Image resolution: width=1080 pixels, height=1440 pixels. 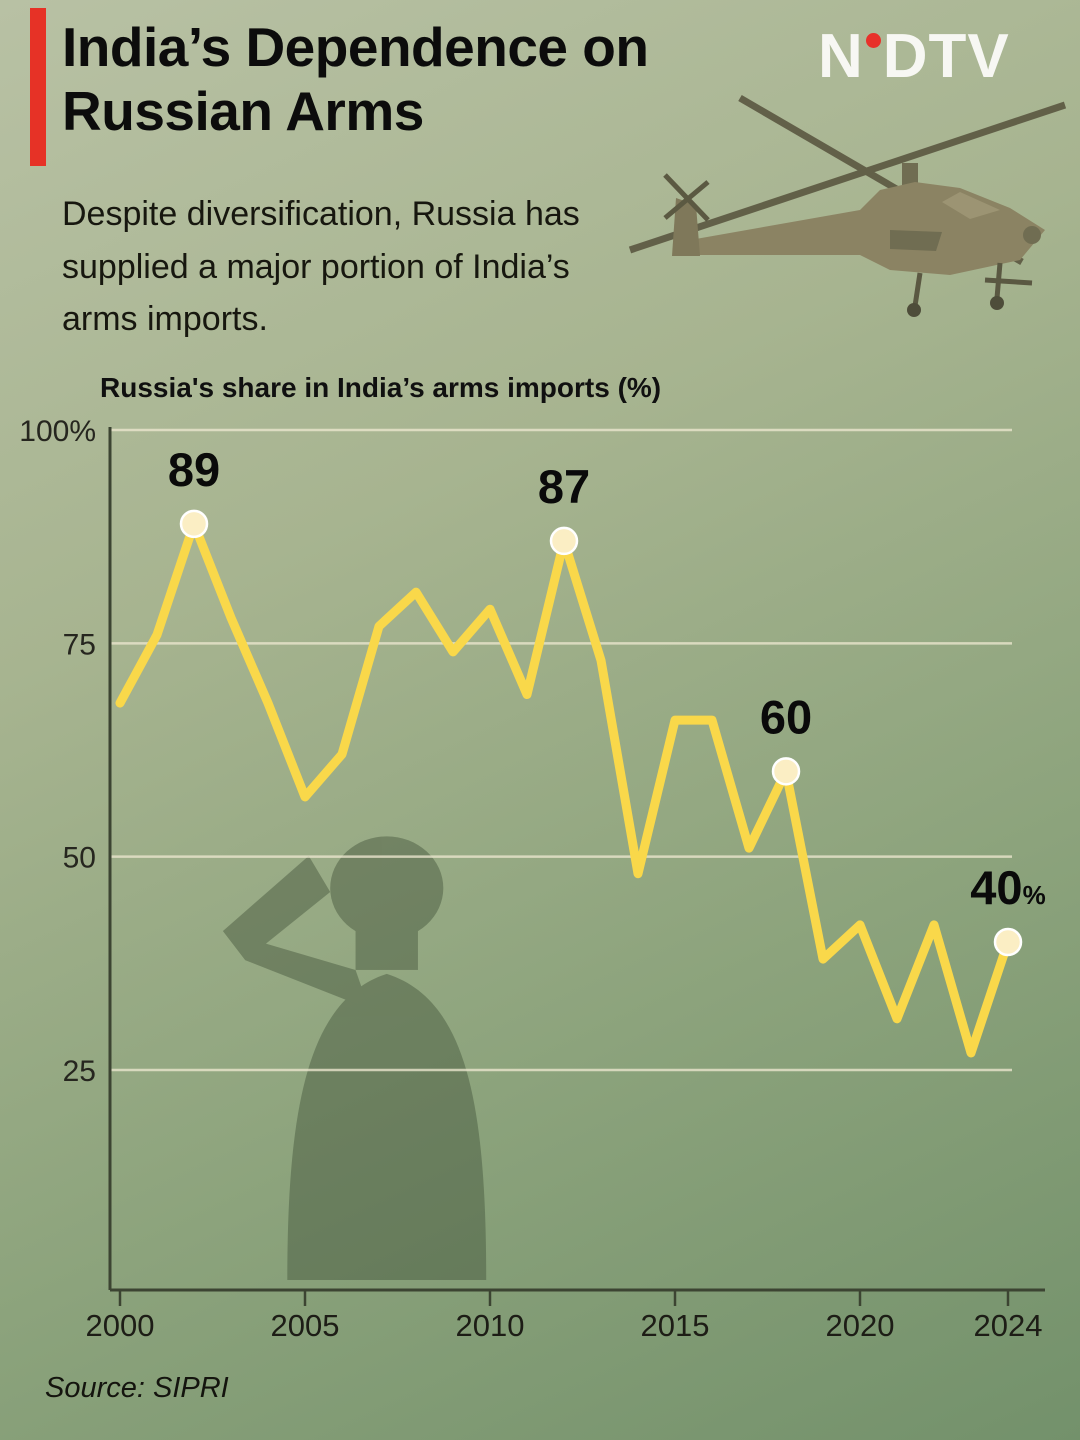 I want to click on y-axis-label: 75, so click(x=79, y=644).